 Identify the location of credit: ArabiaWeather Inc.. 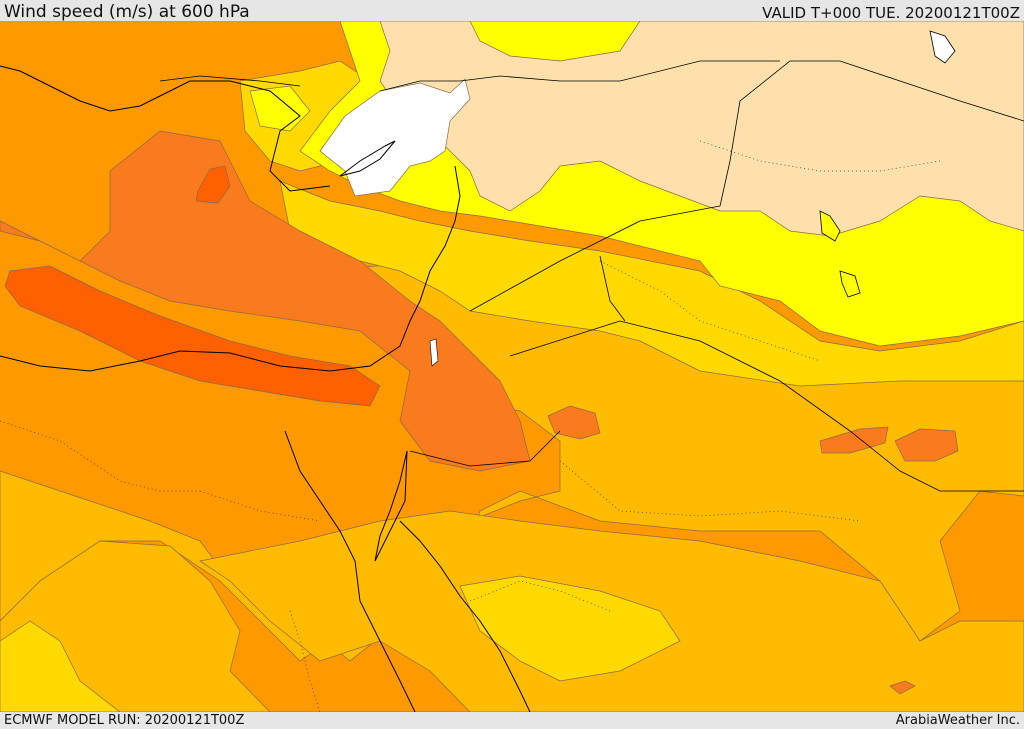
(957, 720).